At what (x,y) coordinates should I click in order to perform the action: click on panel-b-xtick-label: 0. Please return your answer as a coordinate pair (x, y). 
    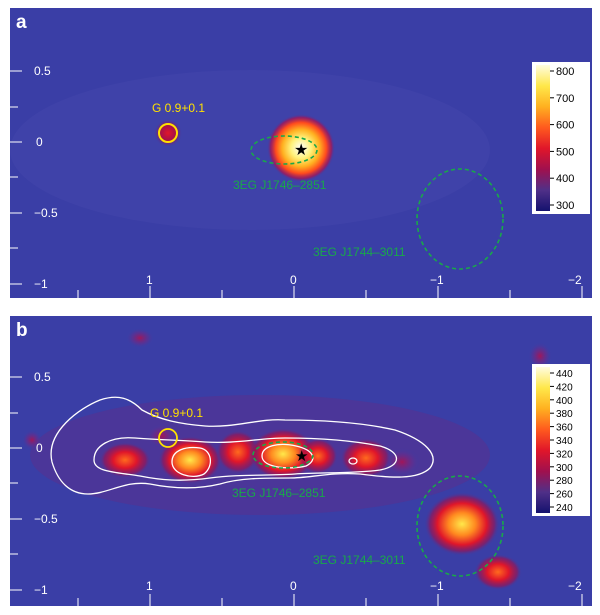
    Looking at the image, I should click on (293, 586).